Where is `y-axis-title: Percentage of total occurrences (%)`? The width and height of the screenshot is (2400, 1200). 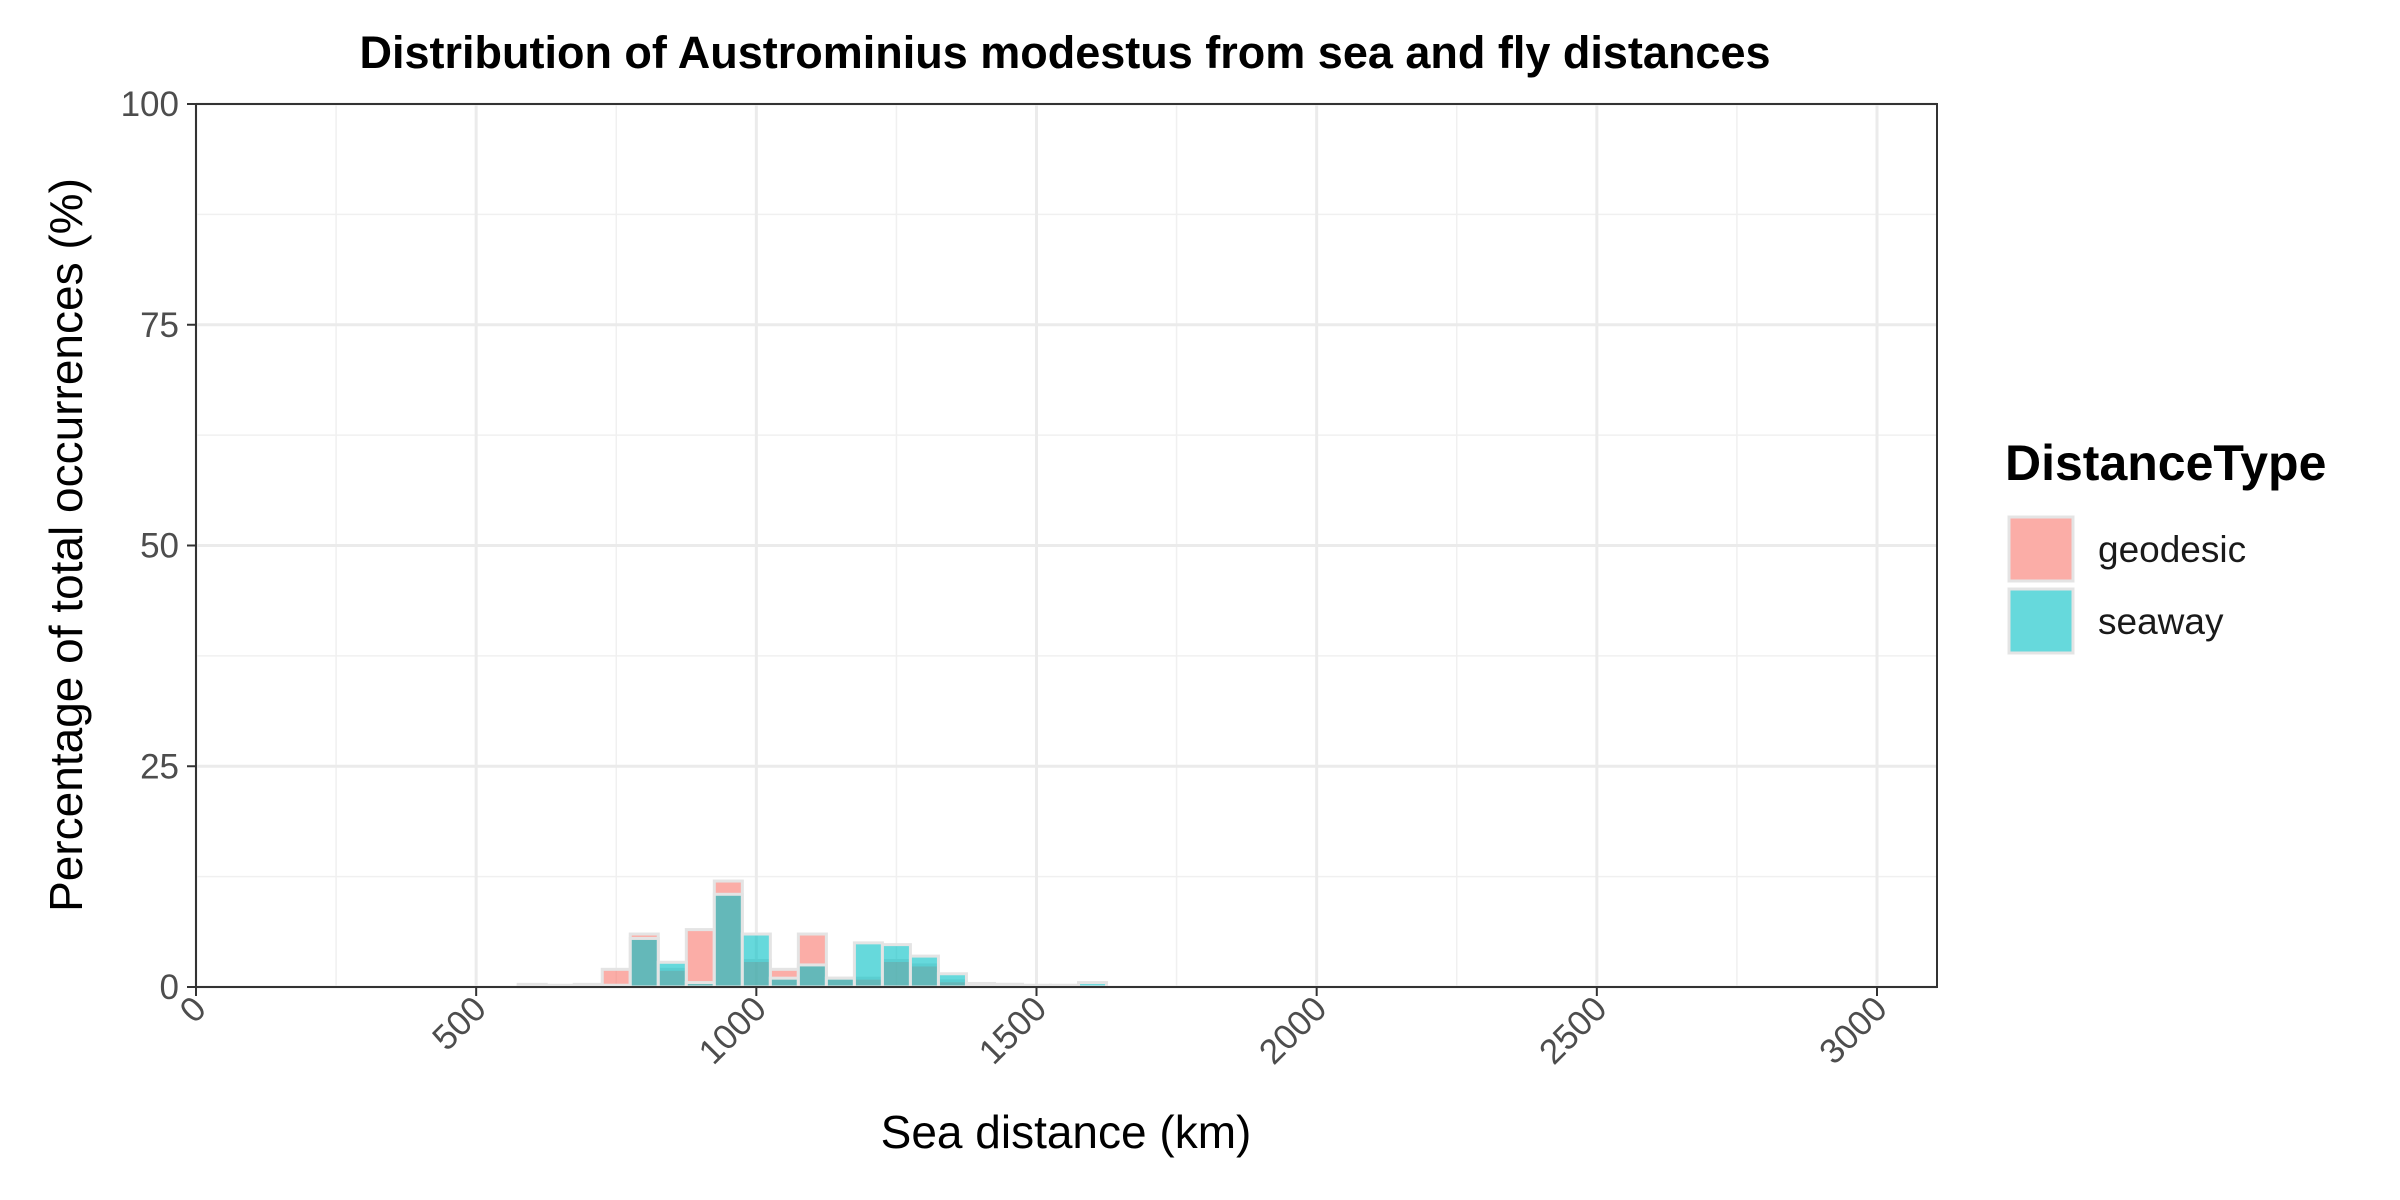
y-axis-title: Percentage of total occurrences (%) is located at coordinates (66, 545).